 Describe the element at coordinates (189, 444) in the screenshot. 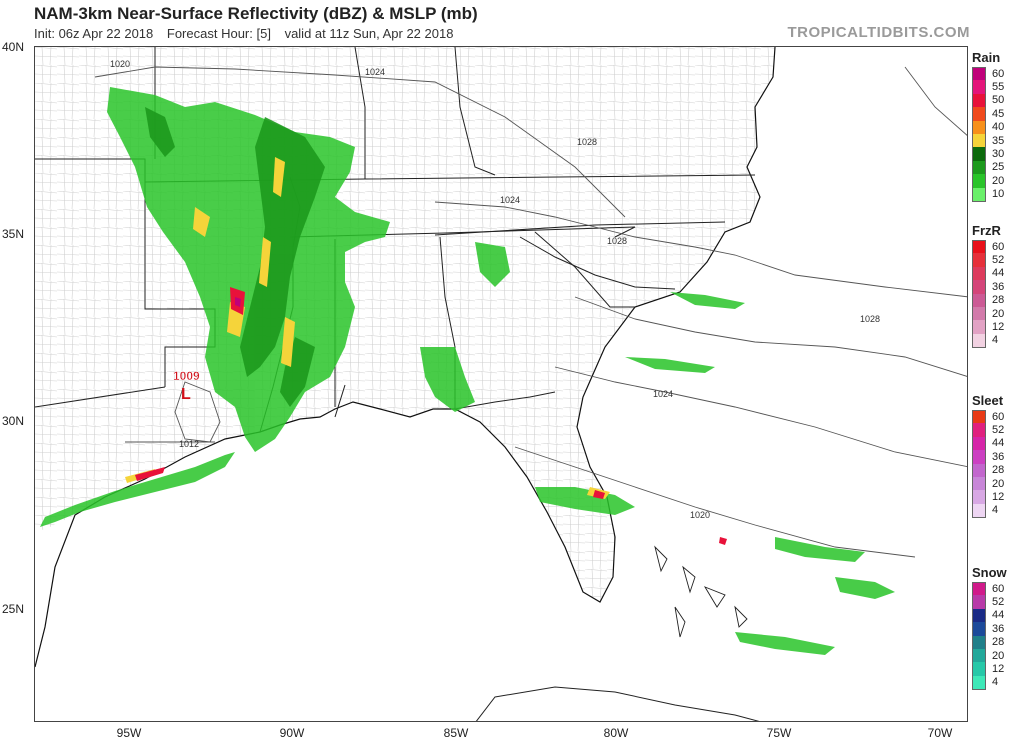

I see `isobar-label: 1012` at that location.